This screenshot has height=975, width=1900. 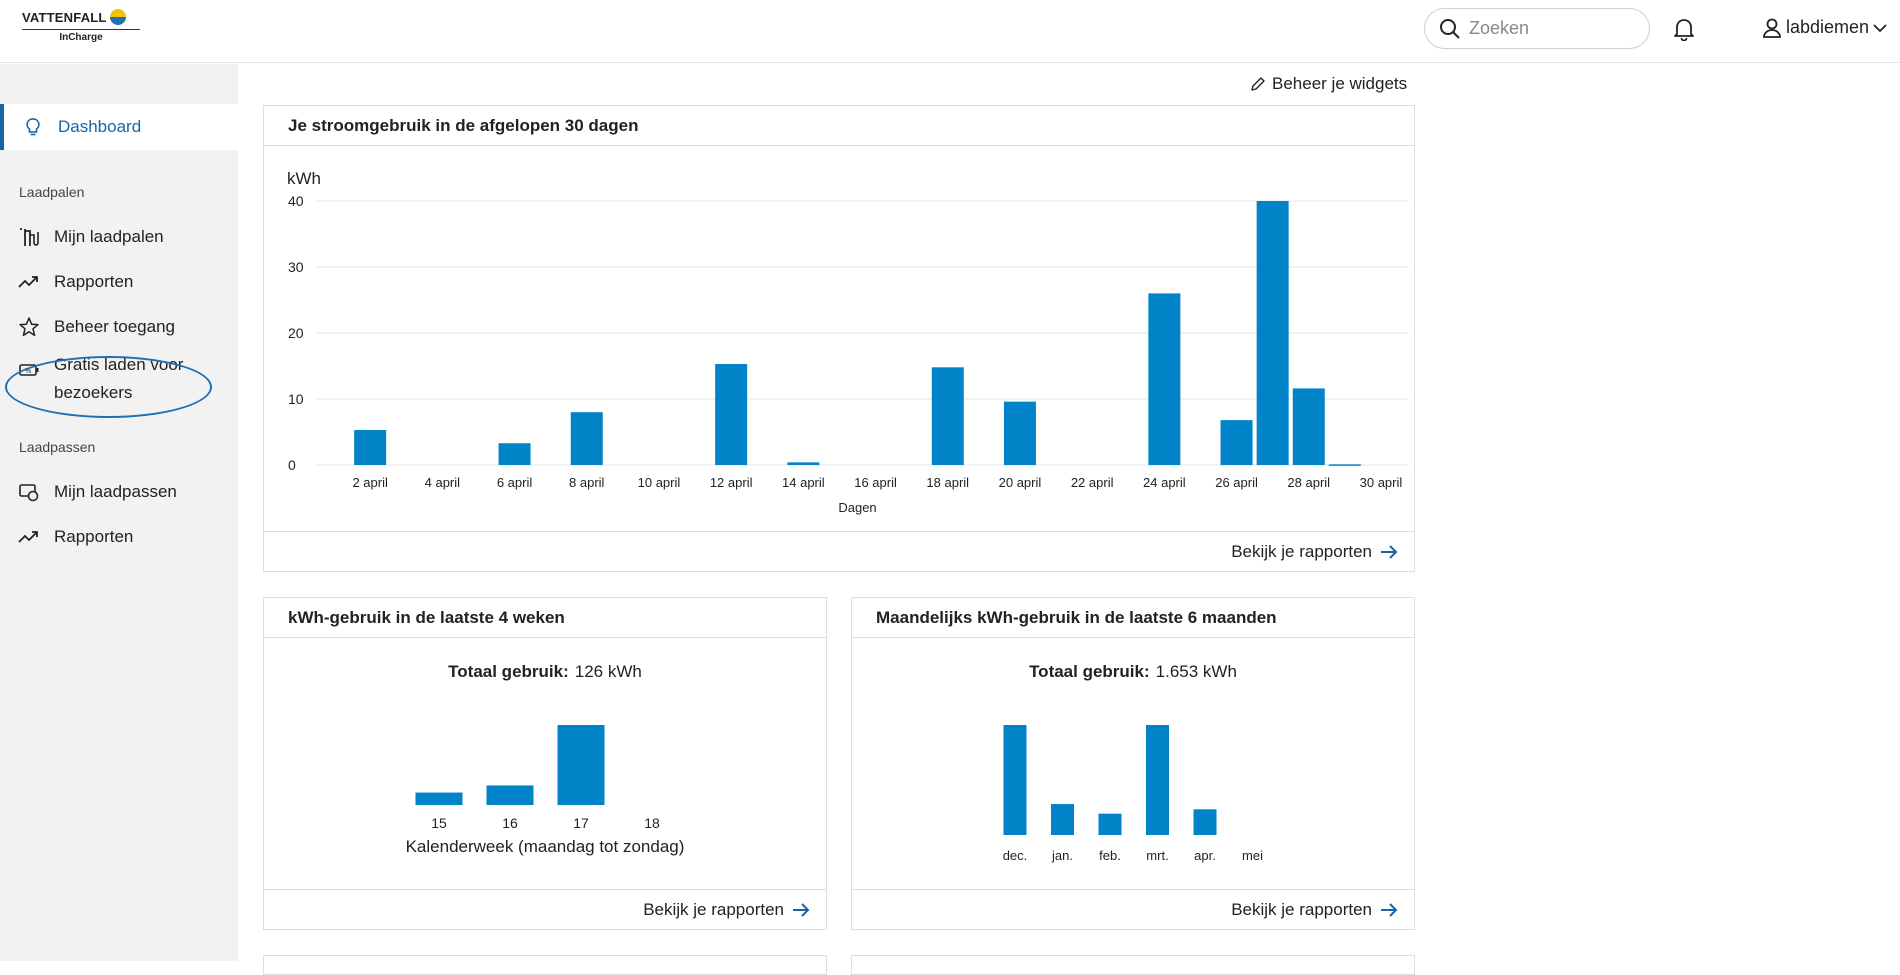 I want to click on lightbulb-icon, so click(x=33, y=127).